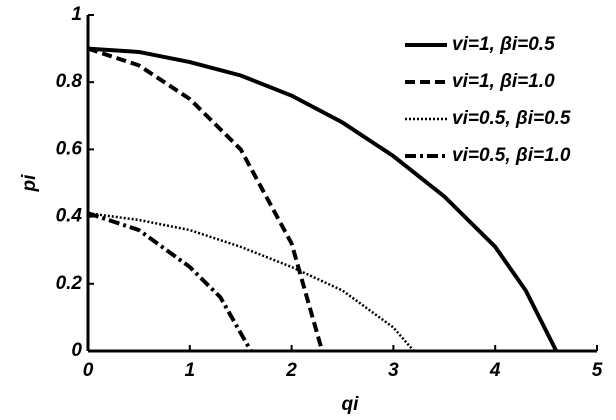 This screenshot has height=420, width=616. What do you see at coordinates (69, 216) in the screenshot?
I see `y-tick-label: 0.4` at bounding box center [69, 216].